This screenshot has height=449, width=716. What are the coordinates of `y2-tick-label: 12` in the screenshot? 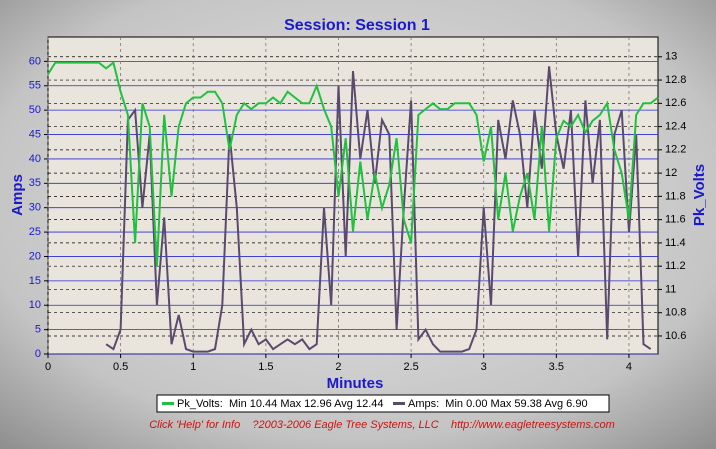 It's located at (671, 173).